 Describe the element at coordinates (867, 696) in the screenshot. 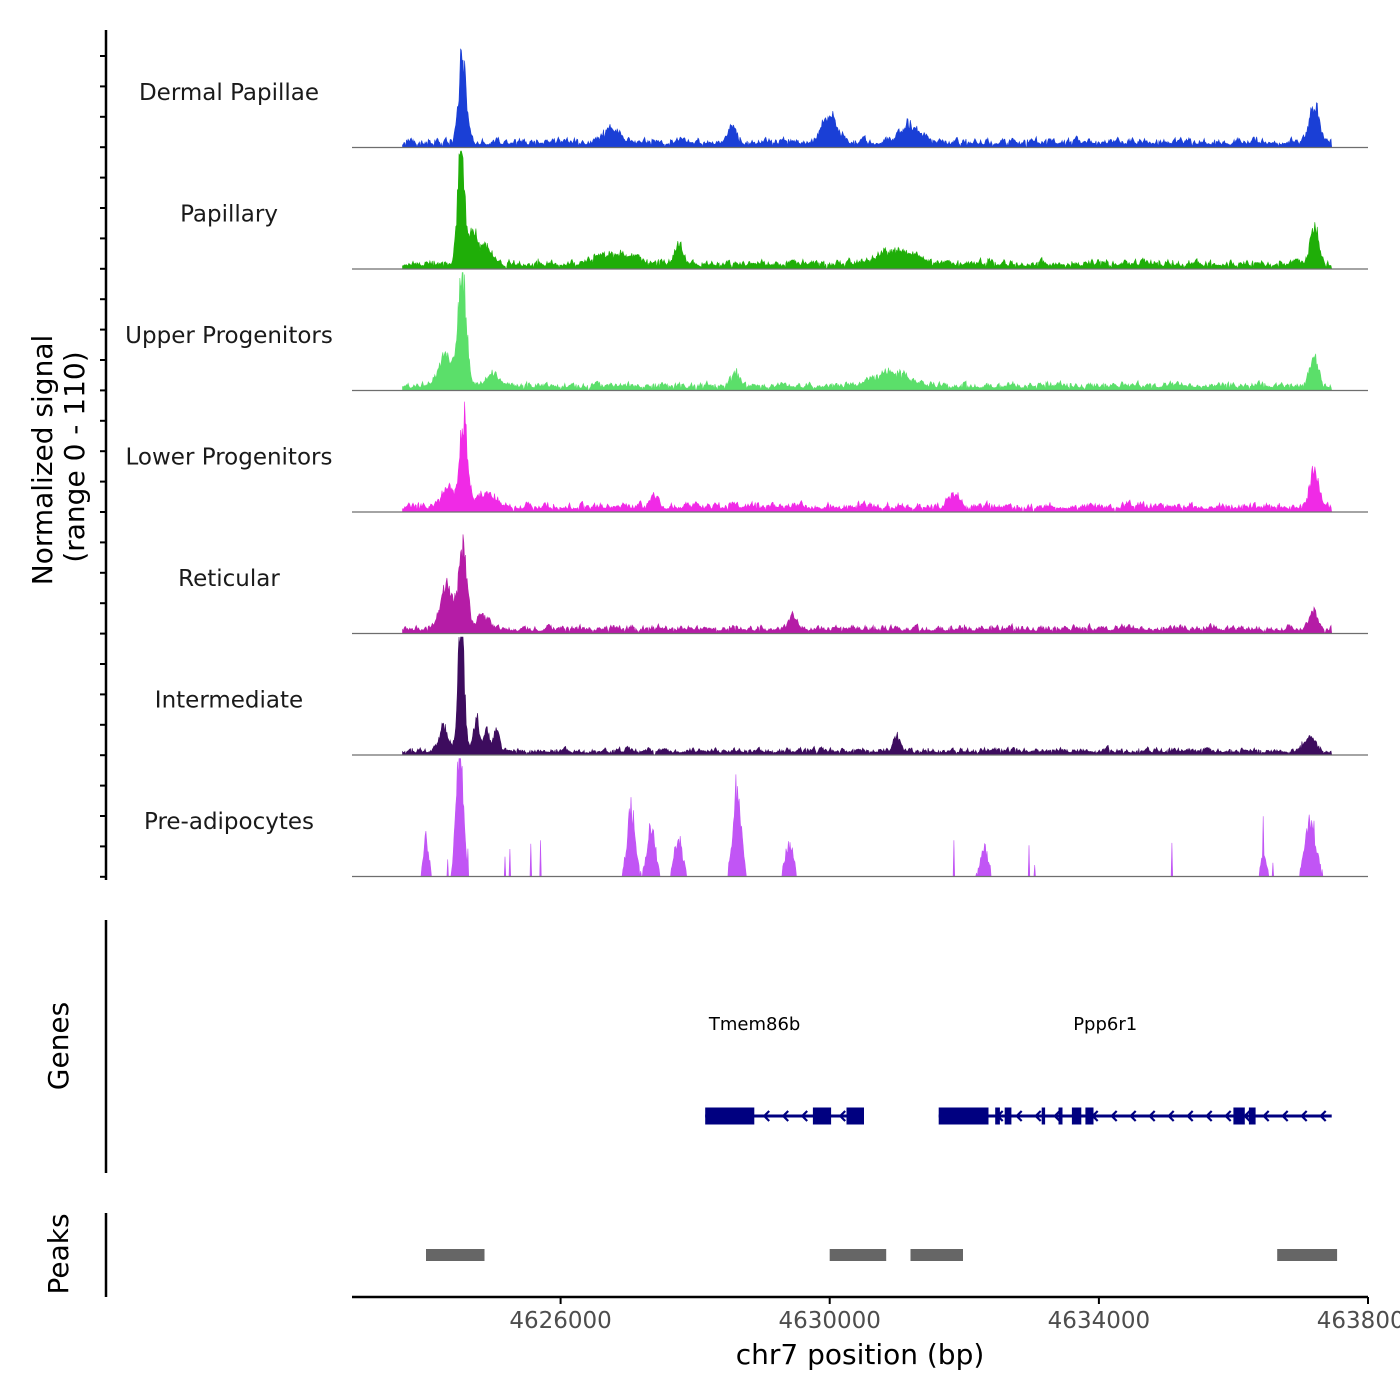

I see `coverage-area-intermediate` at that location.